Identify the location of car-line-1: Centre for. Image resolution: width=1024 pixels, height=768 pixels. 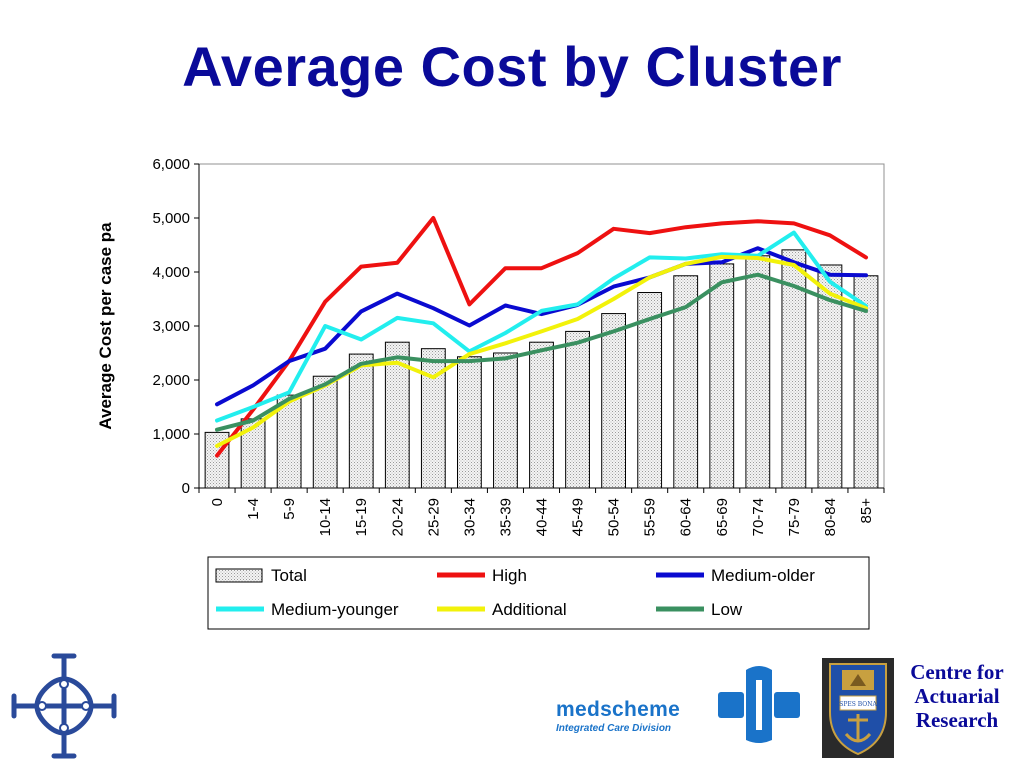
(957, 672).